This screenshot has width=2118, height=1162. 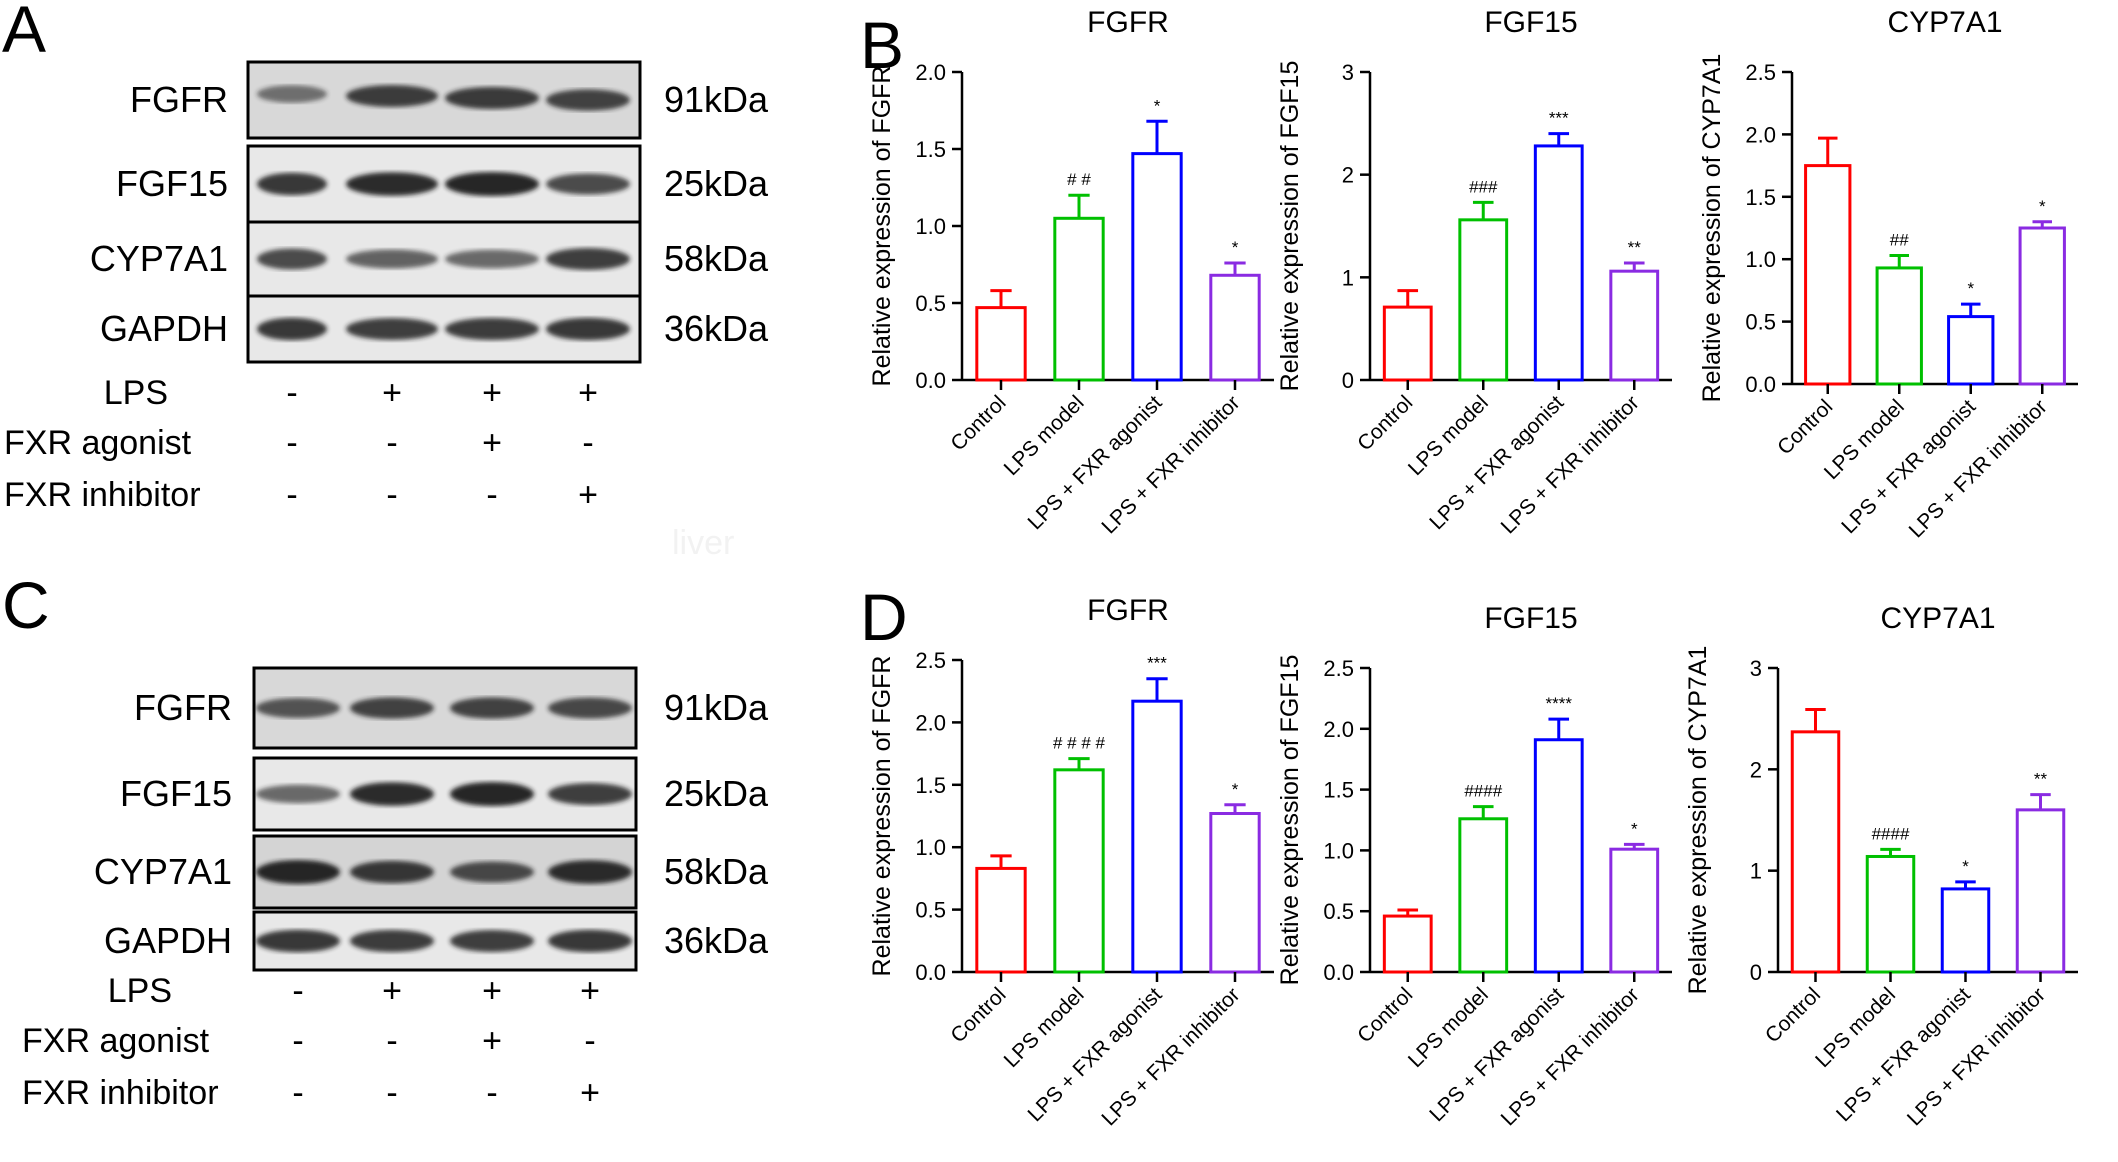 What do you see at coordinates (159, 258) in the screenshot?
I see `protein-label: CYP7A1` at bounding box center [159, 258].